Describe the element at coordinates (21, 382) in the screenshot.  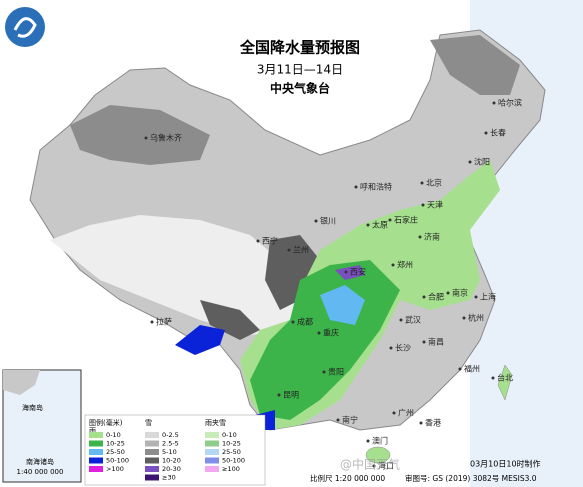
I see `inset-land` at that location.